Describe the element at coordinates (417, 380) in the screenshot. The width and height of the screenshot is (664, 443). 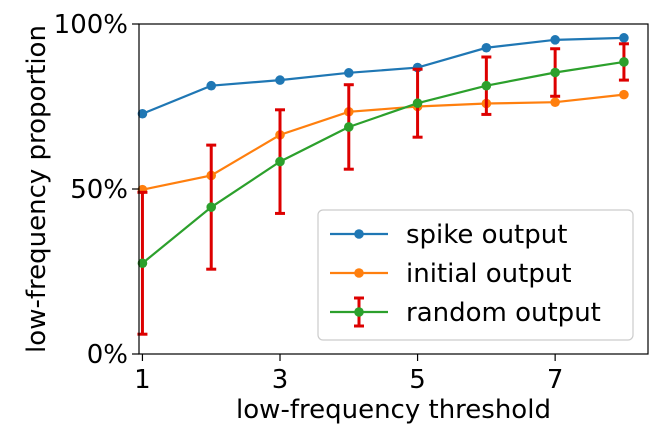
I see `x-tick-label-5: 5` at that location.